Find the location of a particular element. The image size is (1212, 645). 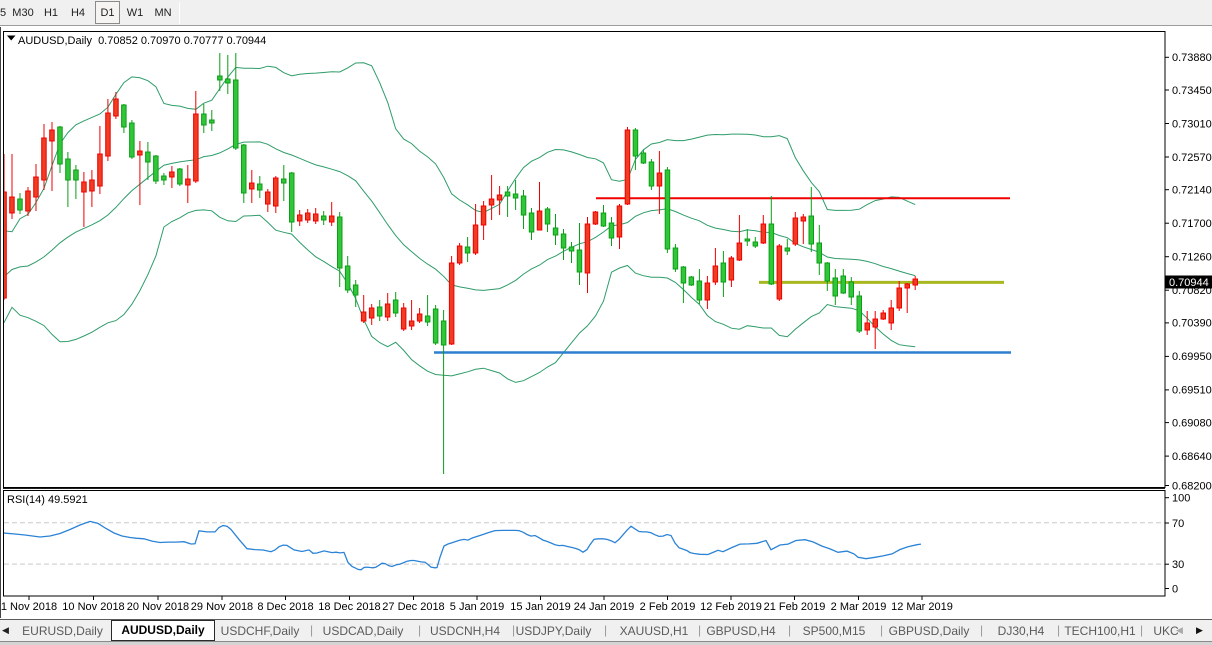

svg-text: 10 Nov 2018 is located at coordinates (93, 607).